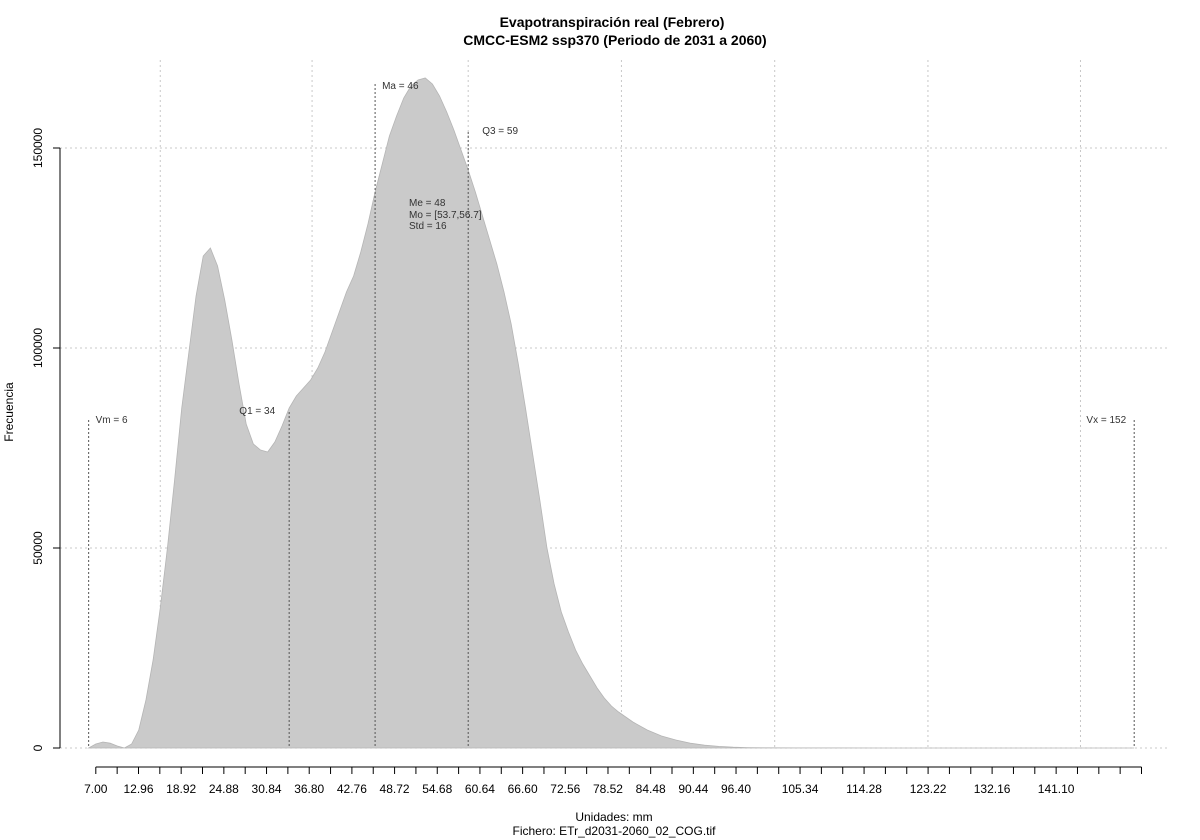 This screenshot has height=840, width=1200. I want to click on stat-mode: Mo = [53.7,56.7], so click(445, 215).